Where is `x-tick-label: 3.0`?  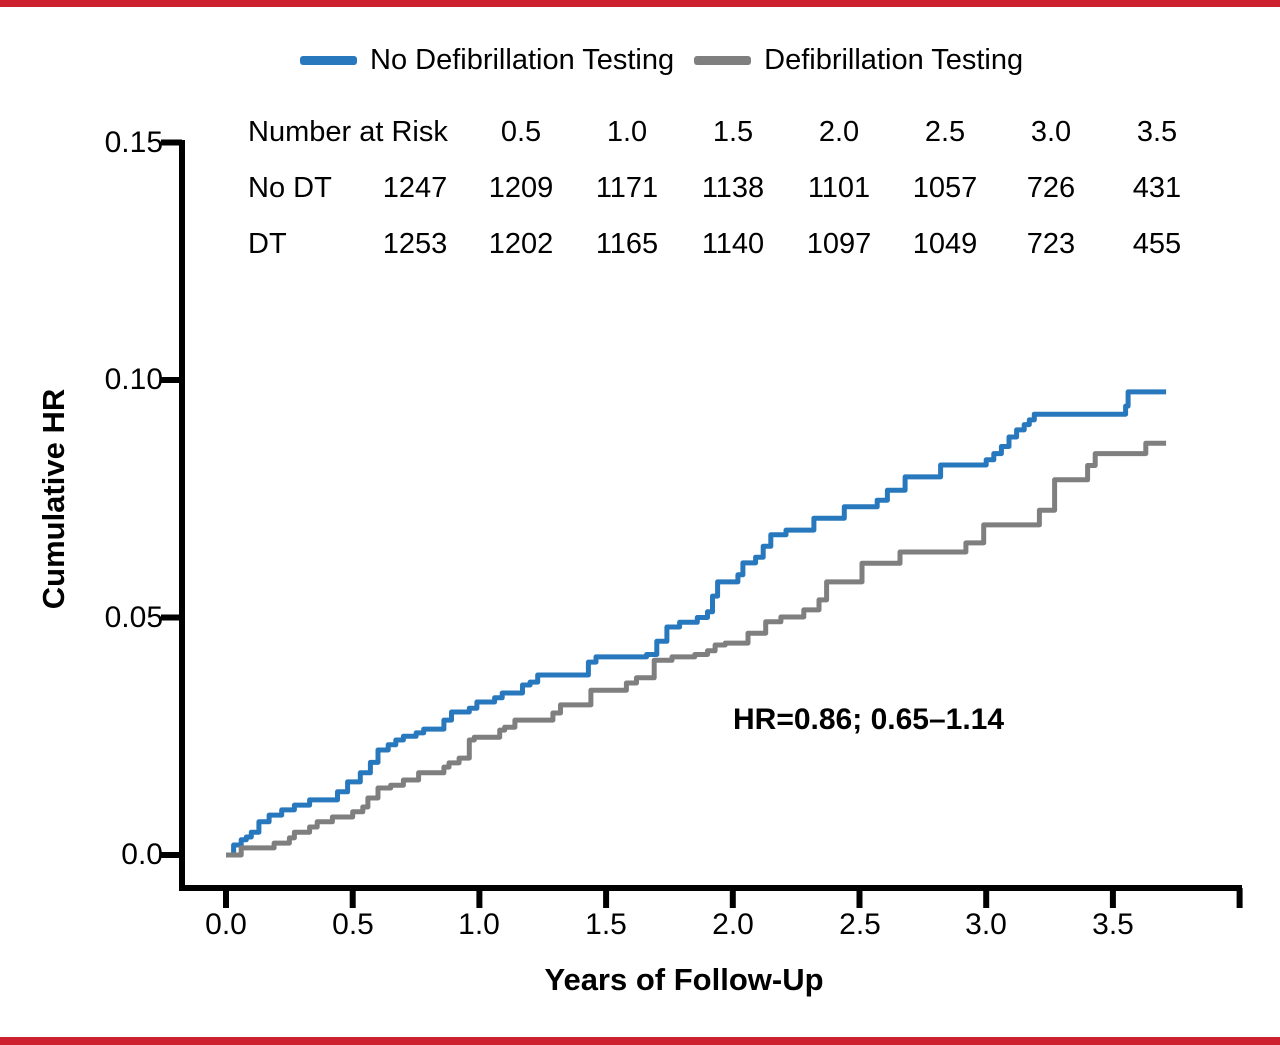 x-tick-label: 3.0 is located at coordinates (986, 924).